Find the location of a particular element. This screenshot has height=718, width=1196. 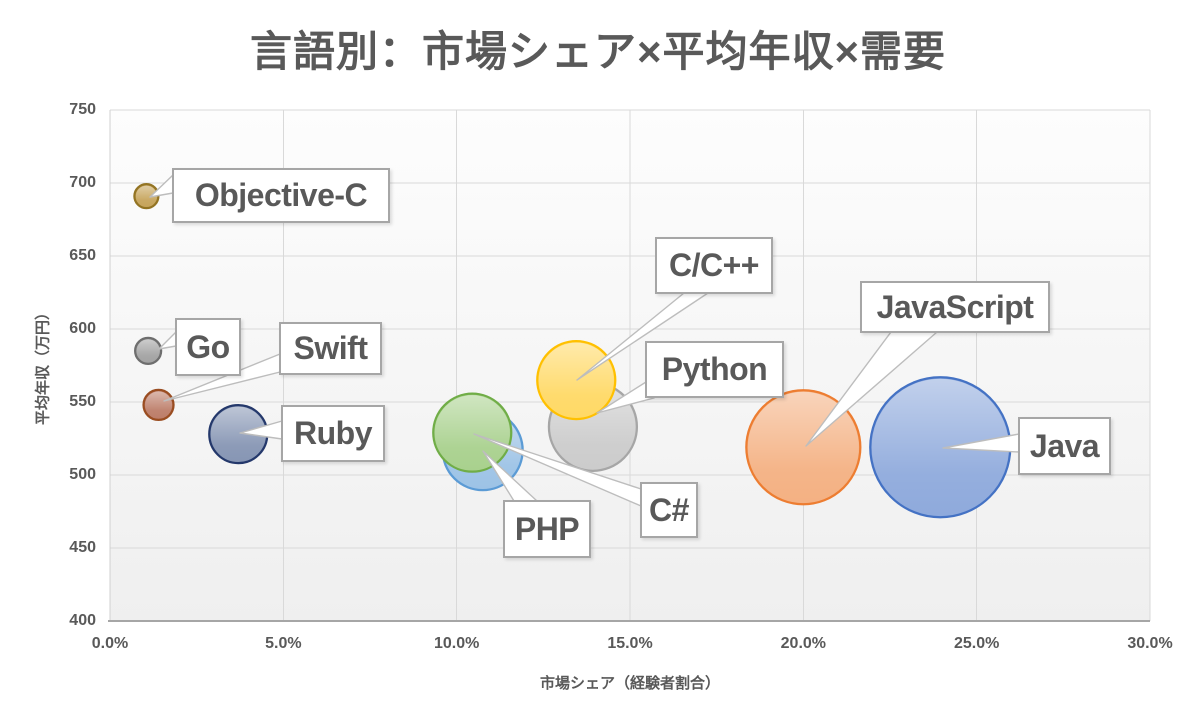

y-tick-label: 550 is located at coordinates (82, 401).